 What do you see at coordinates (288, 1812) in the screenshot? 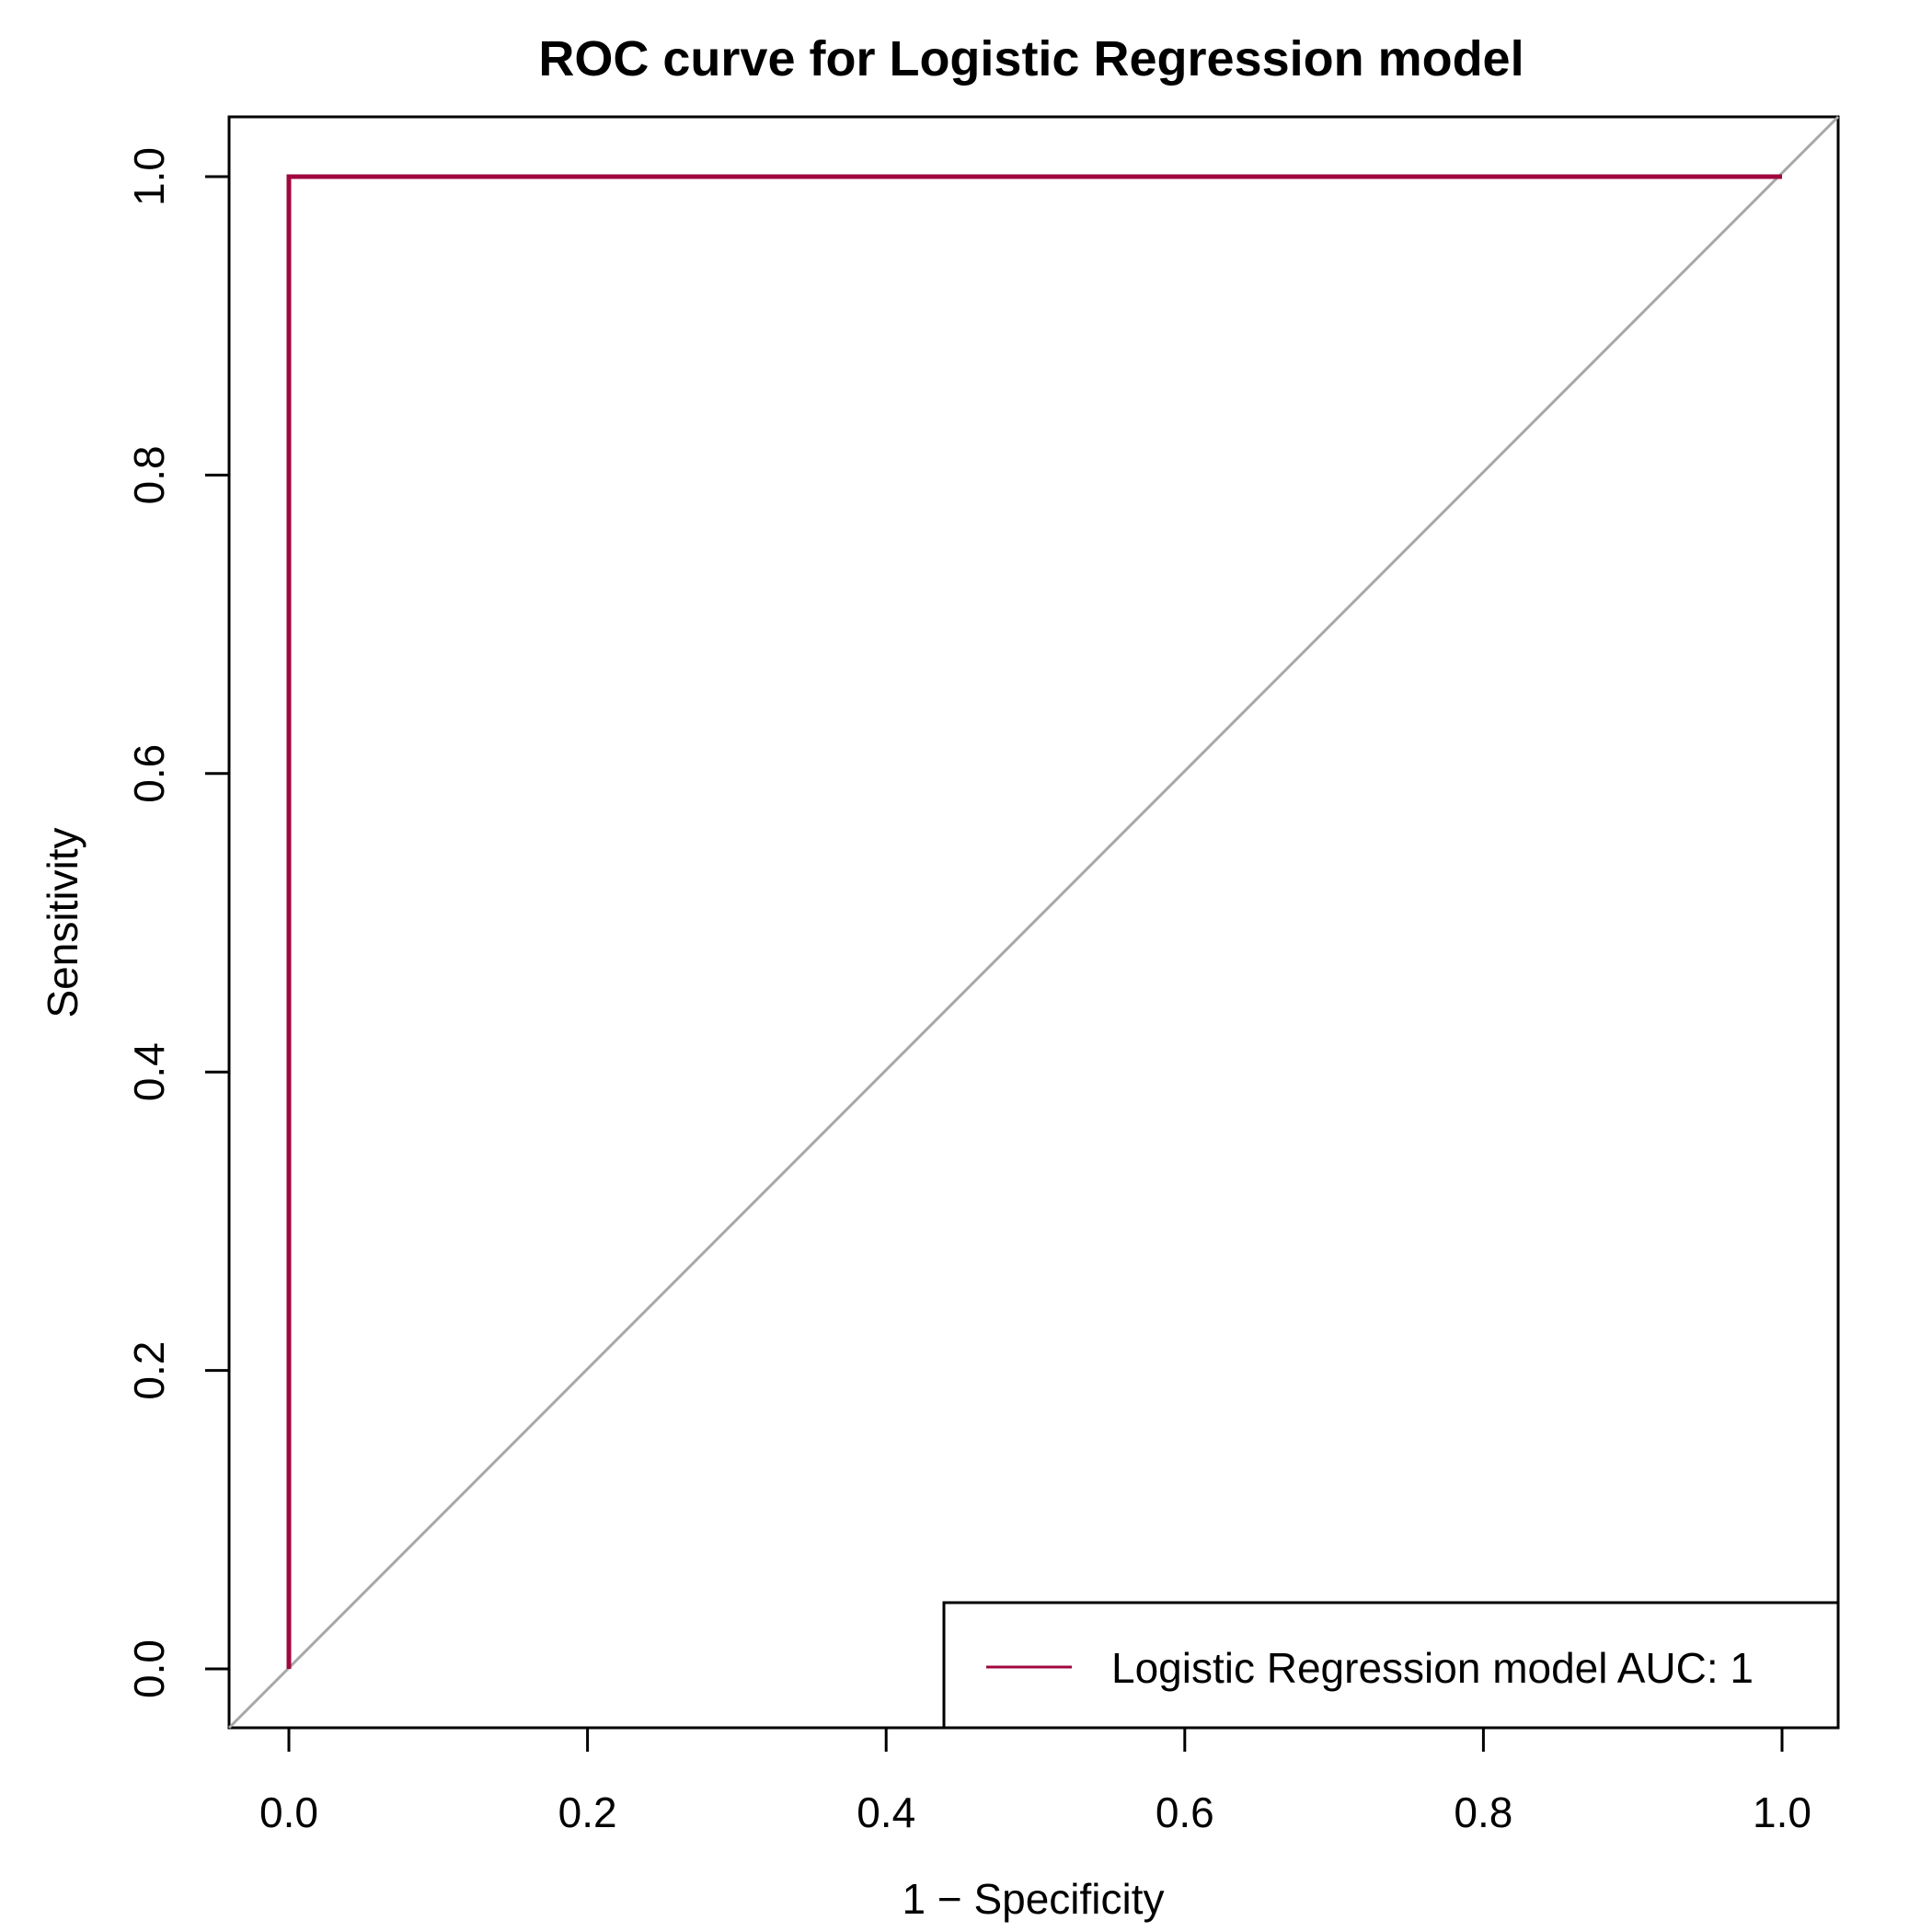
I see `x-tick-label: 0.0` at bounding box center [288, 1812].